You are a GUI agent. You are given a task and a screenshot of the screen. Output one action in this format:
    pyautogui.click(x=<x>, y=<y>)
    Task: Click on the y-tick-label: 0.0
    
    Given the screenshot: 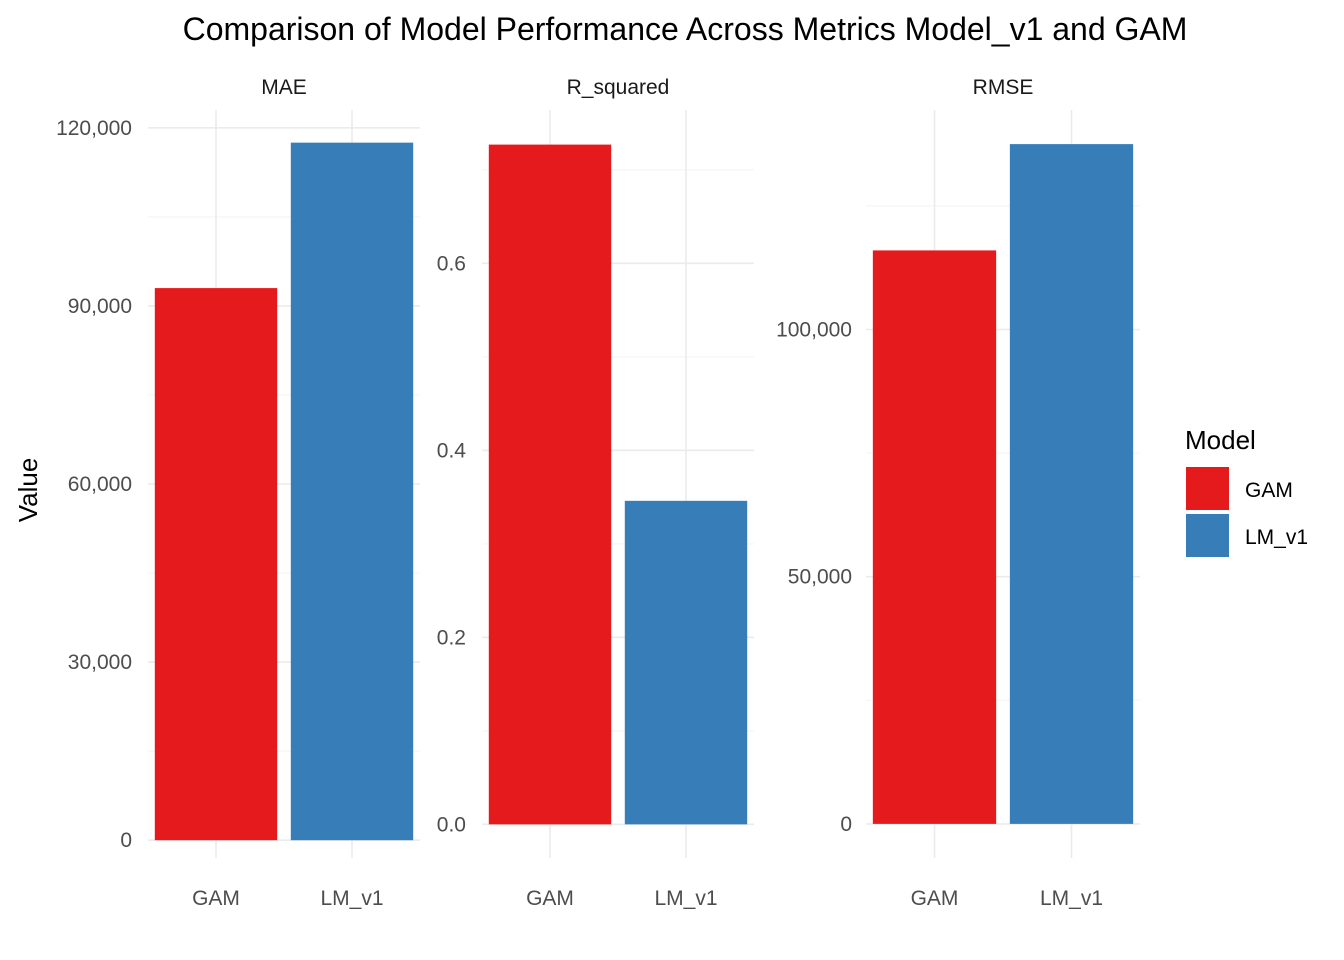 What is the action you would take?
    pyautogui.click(x=451, y=824)
    